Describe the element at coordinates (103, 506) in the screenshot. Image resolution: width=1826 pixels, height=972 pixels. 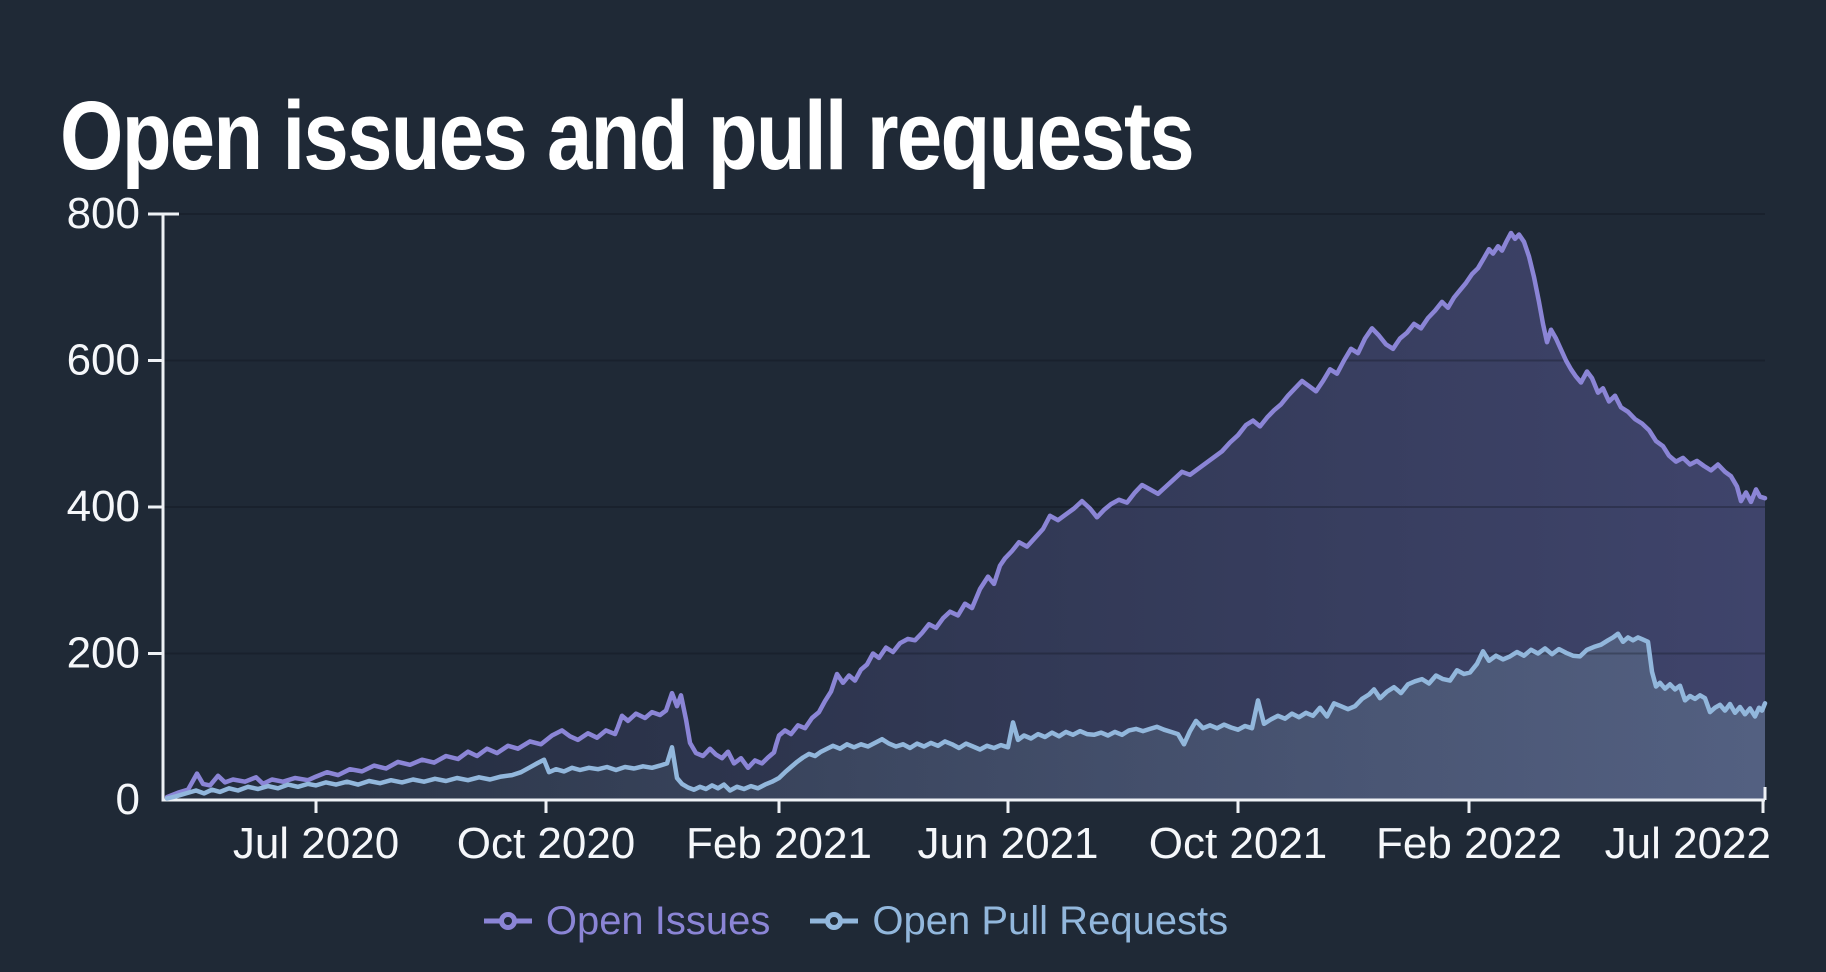
I see `y-tick-label-400: 400` at that location.